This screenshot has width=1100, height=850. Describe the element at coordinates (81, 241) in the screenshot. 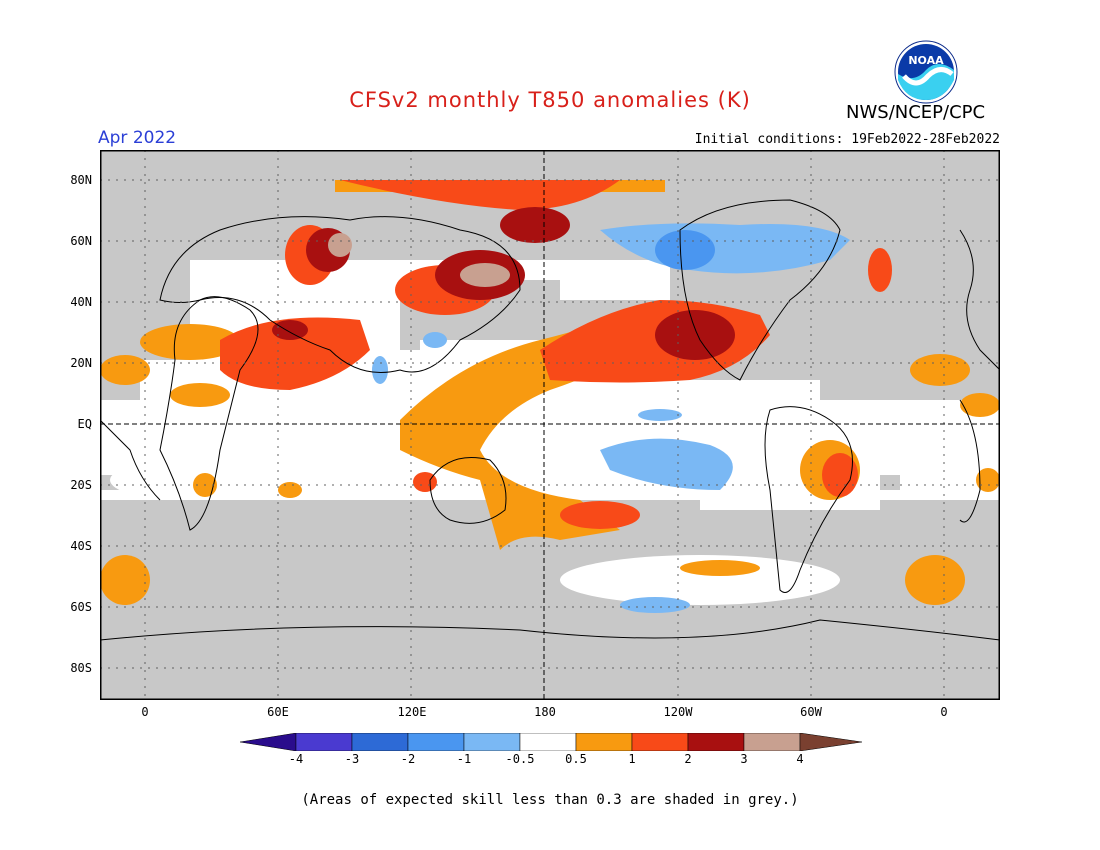

I see `lat-label-60n: 60N` at that location.